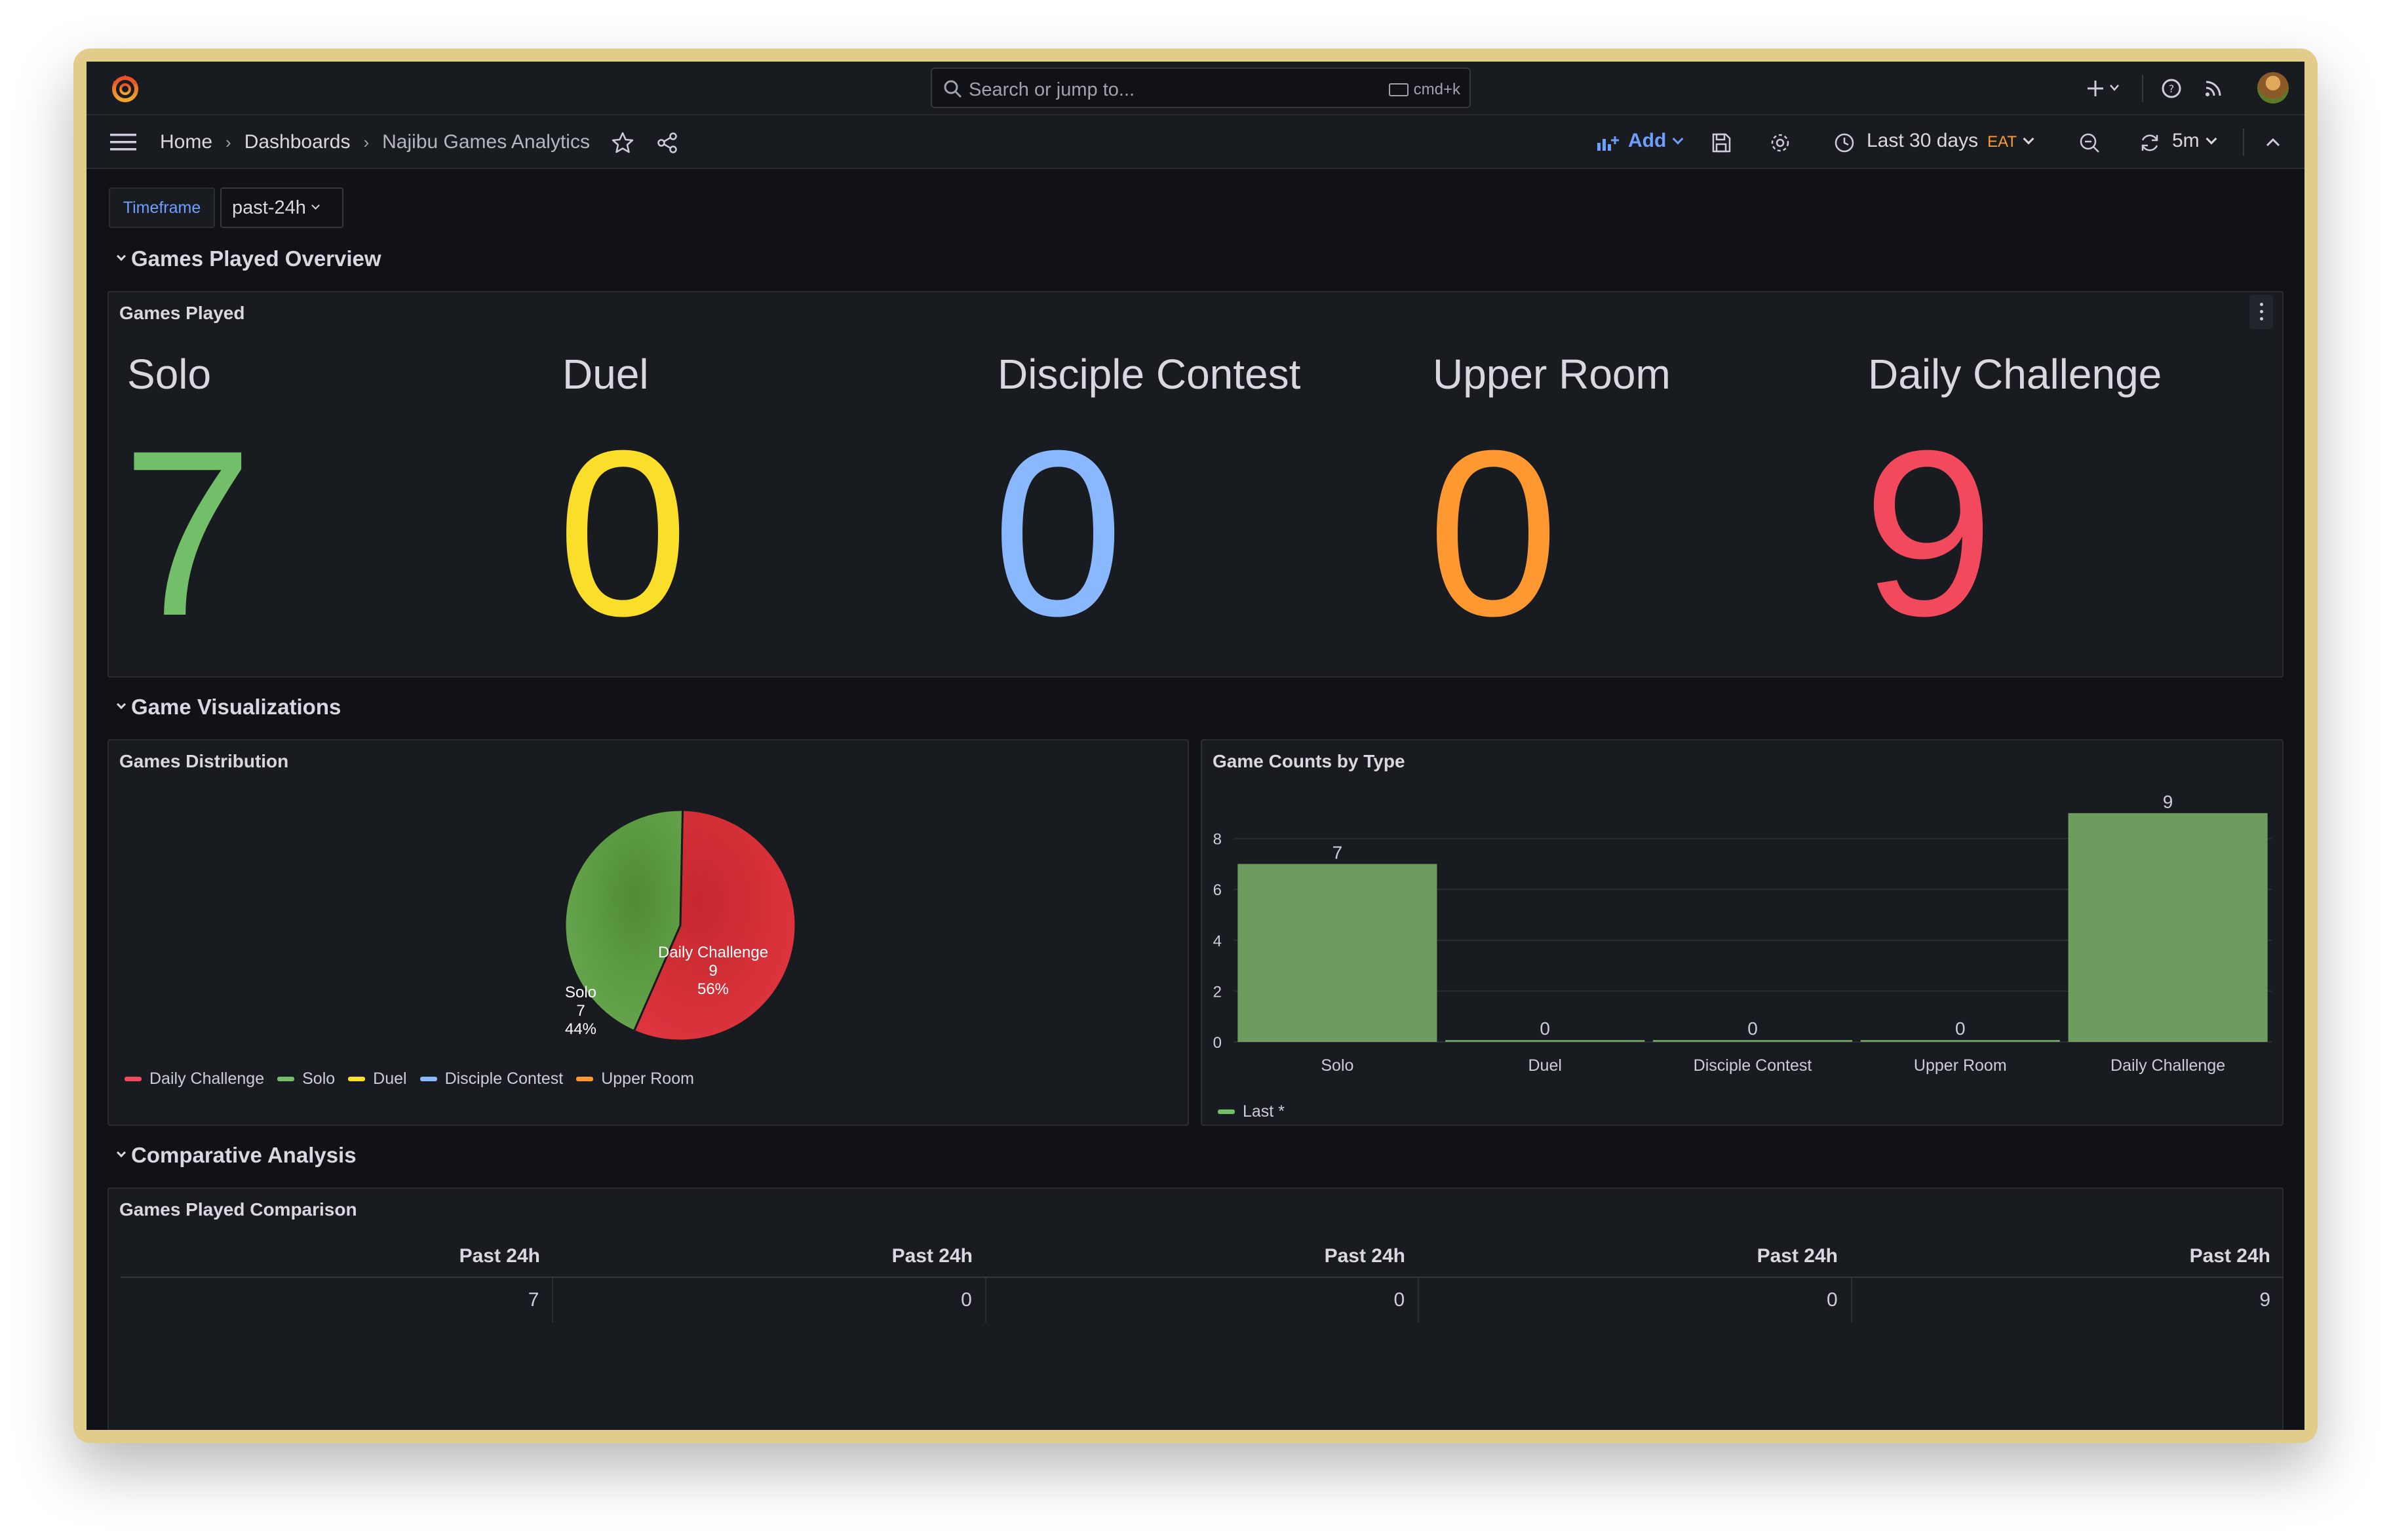  I want to click on legend-label: Last *, so click(1264, 1111).